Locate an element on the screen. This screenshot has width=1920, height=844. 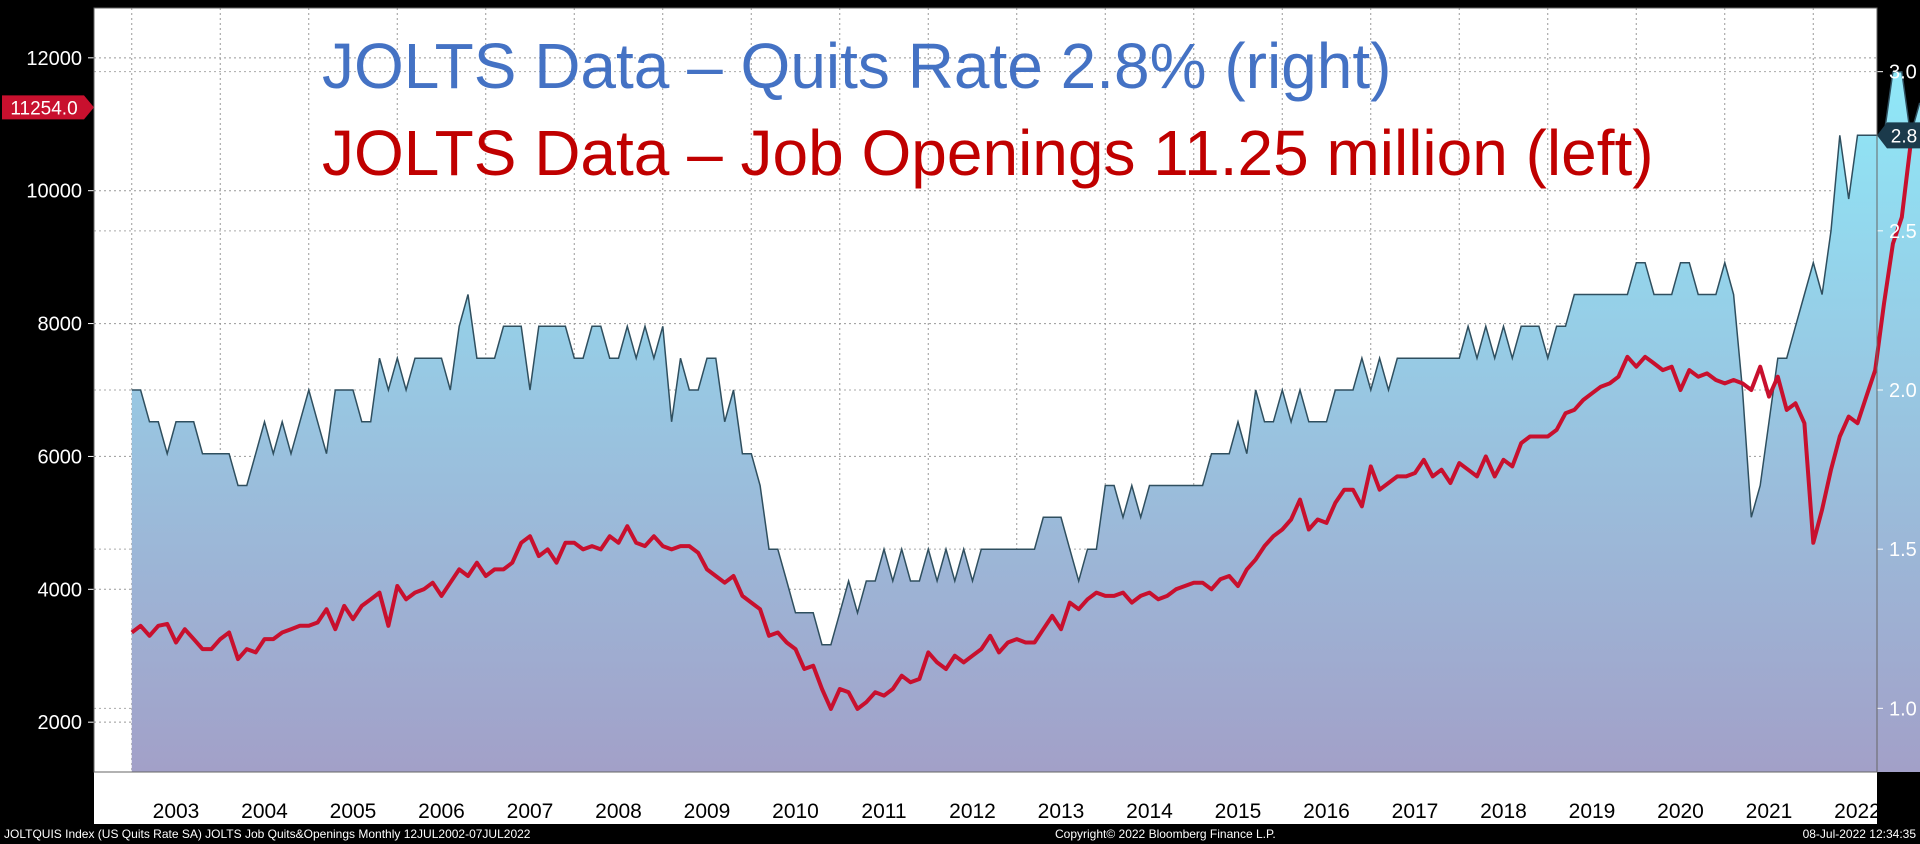
footer-copyright: Copyright© 2022 Bloomberg Finance L.P. is located at coordinates (1165, 834).